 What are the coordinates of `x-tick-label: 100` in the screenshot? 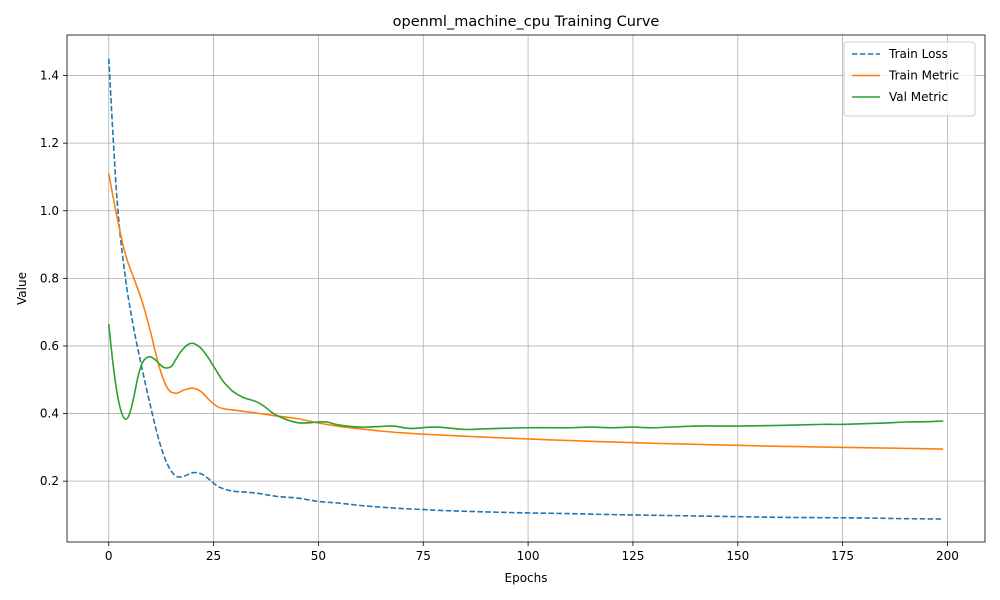 It's located at (528, 556).